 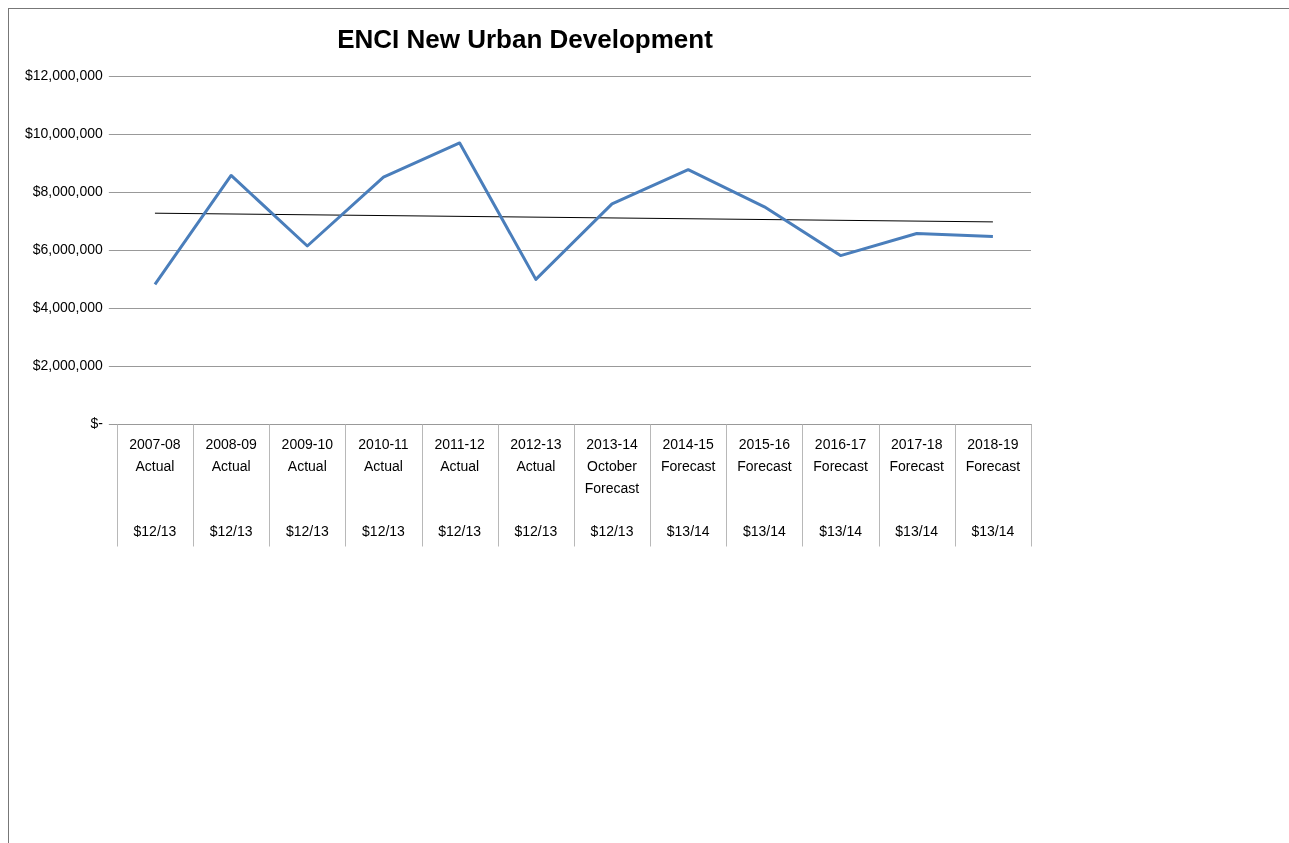 What do you see at coordinates (231, 488) in the screenshot?
I see `category-label: 2008-09 Actual $12/13` at bounding box center [231, 488].